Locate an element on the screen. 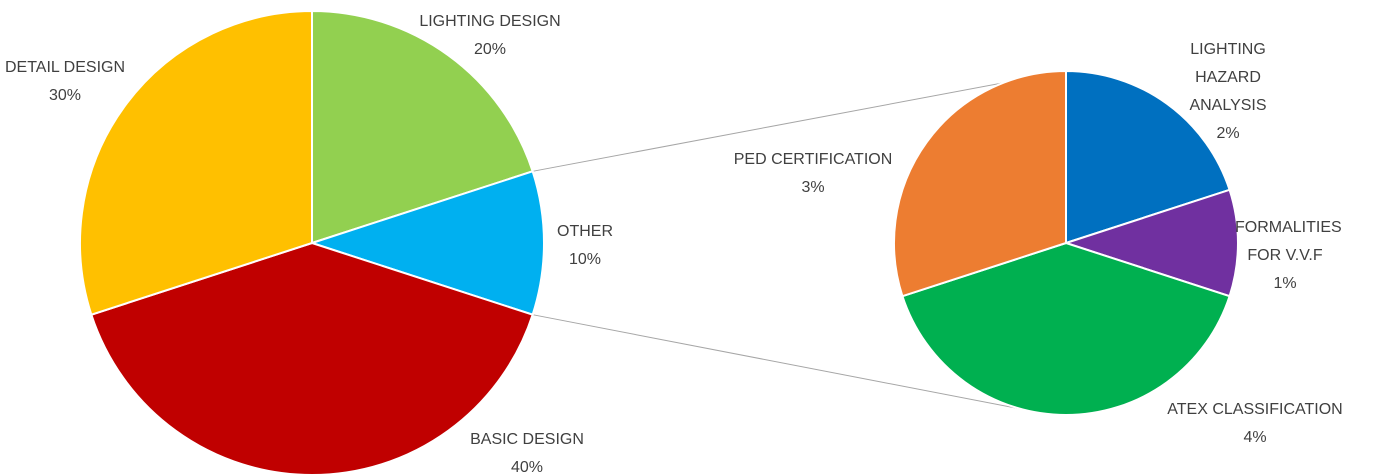  slice-label: LIGHTING HAZARD ANALYSIS is located at coordinates (1228, 77).